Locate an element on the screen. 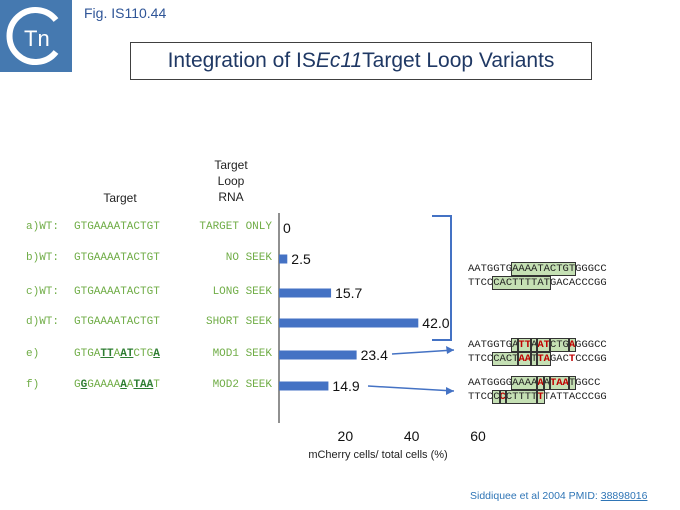 Image resolution: width=680 pixels, height=510 pixels. row-rna-label: SHORT SEEK is located at coordinates (238, 322).